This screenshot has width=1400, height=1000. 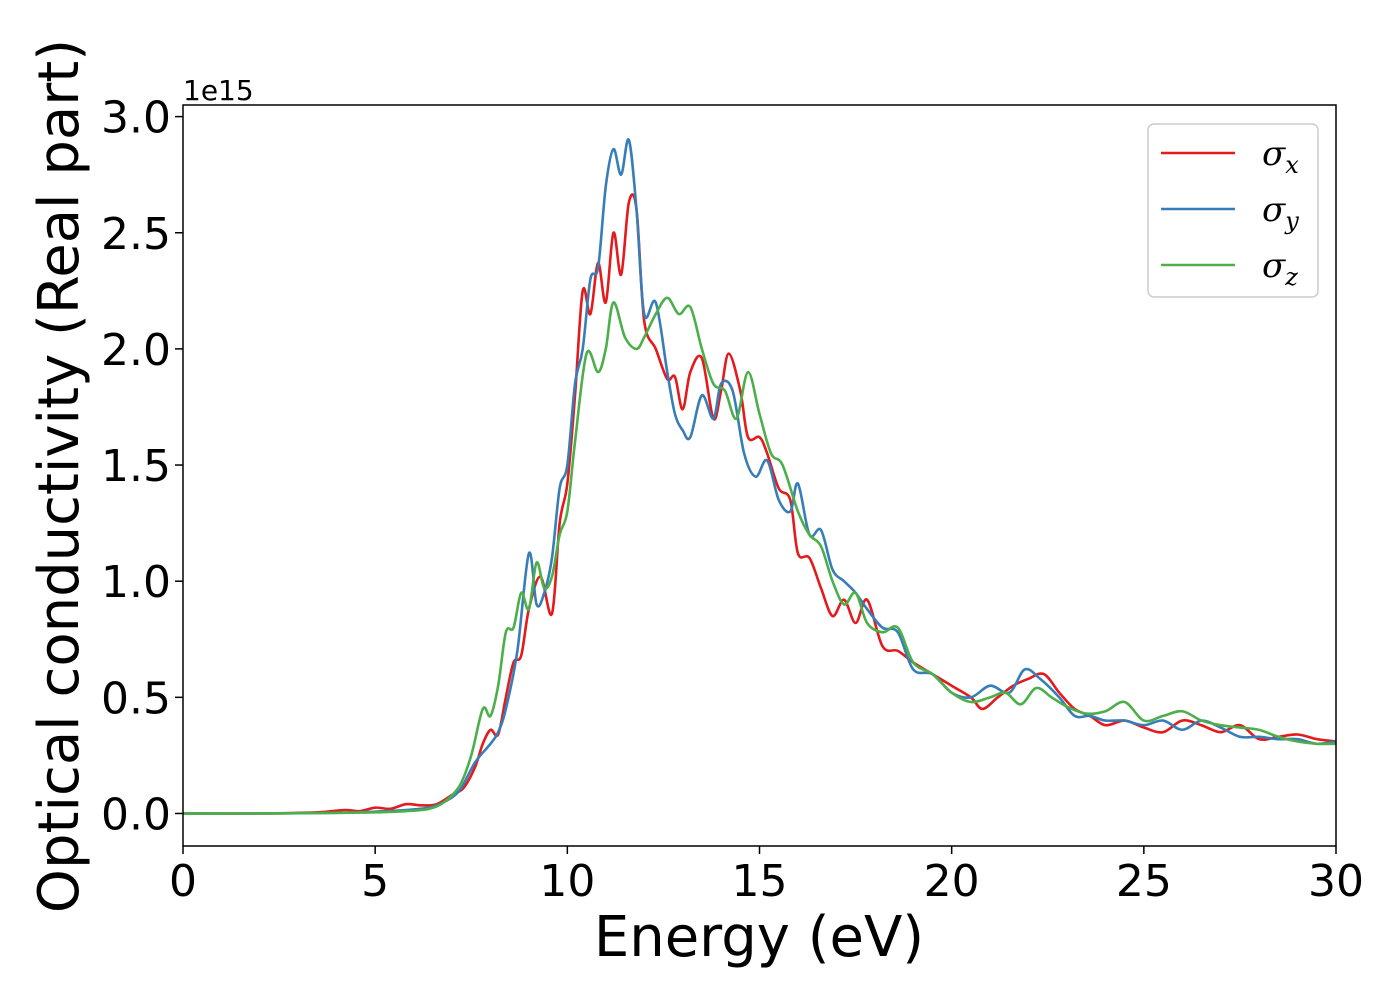 What do you see at coordinates (136, 118) in the screenshot?
I see `y-tick-label: 3.0` at bounding box center [136, 118].